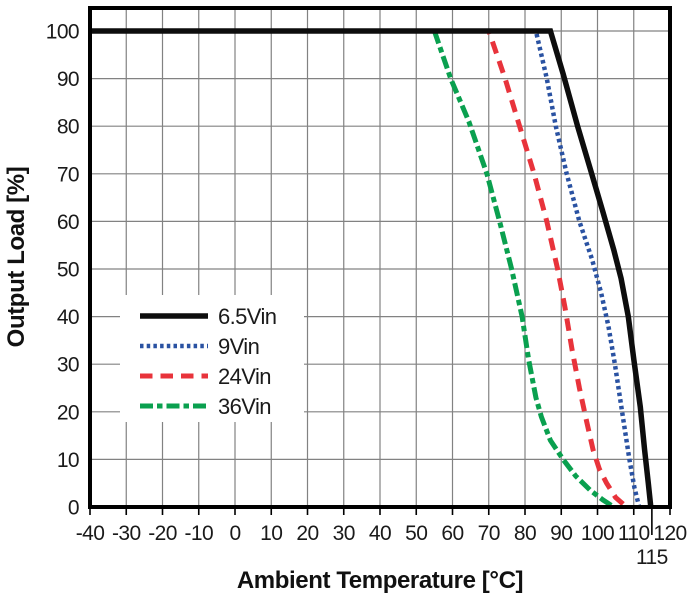 This screenshot has width=692, height=597. What do you see at coordinates (16, 257) in the screenshot?
I see `y-axis-title: Output Load [%]` at bounding box center [16, 257].